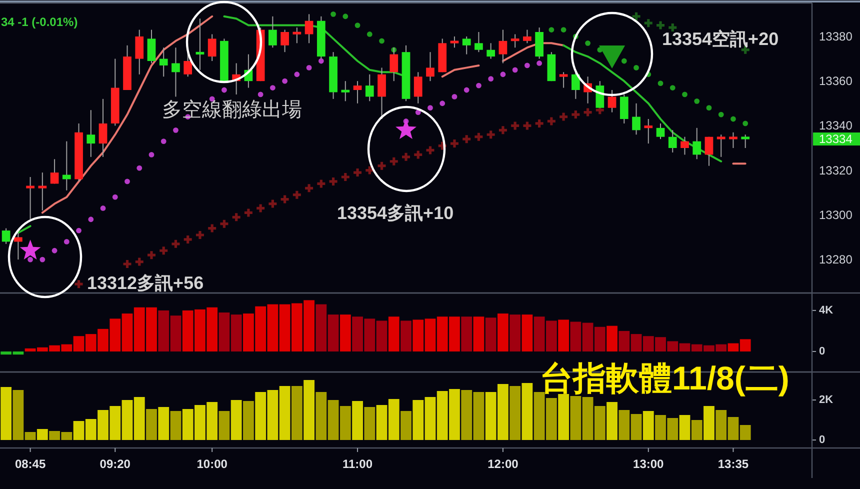  Describe the element at coordinates (836, 170) in the screenshot. I see `y-tick-label: 13320` at that location.